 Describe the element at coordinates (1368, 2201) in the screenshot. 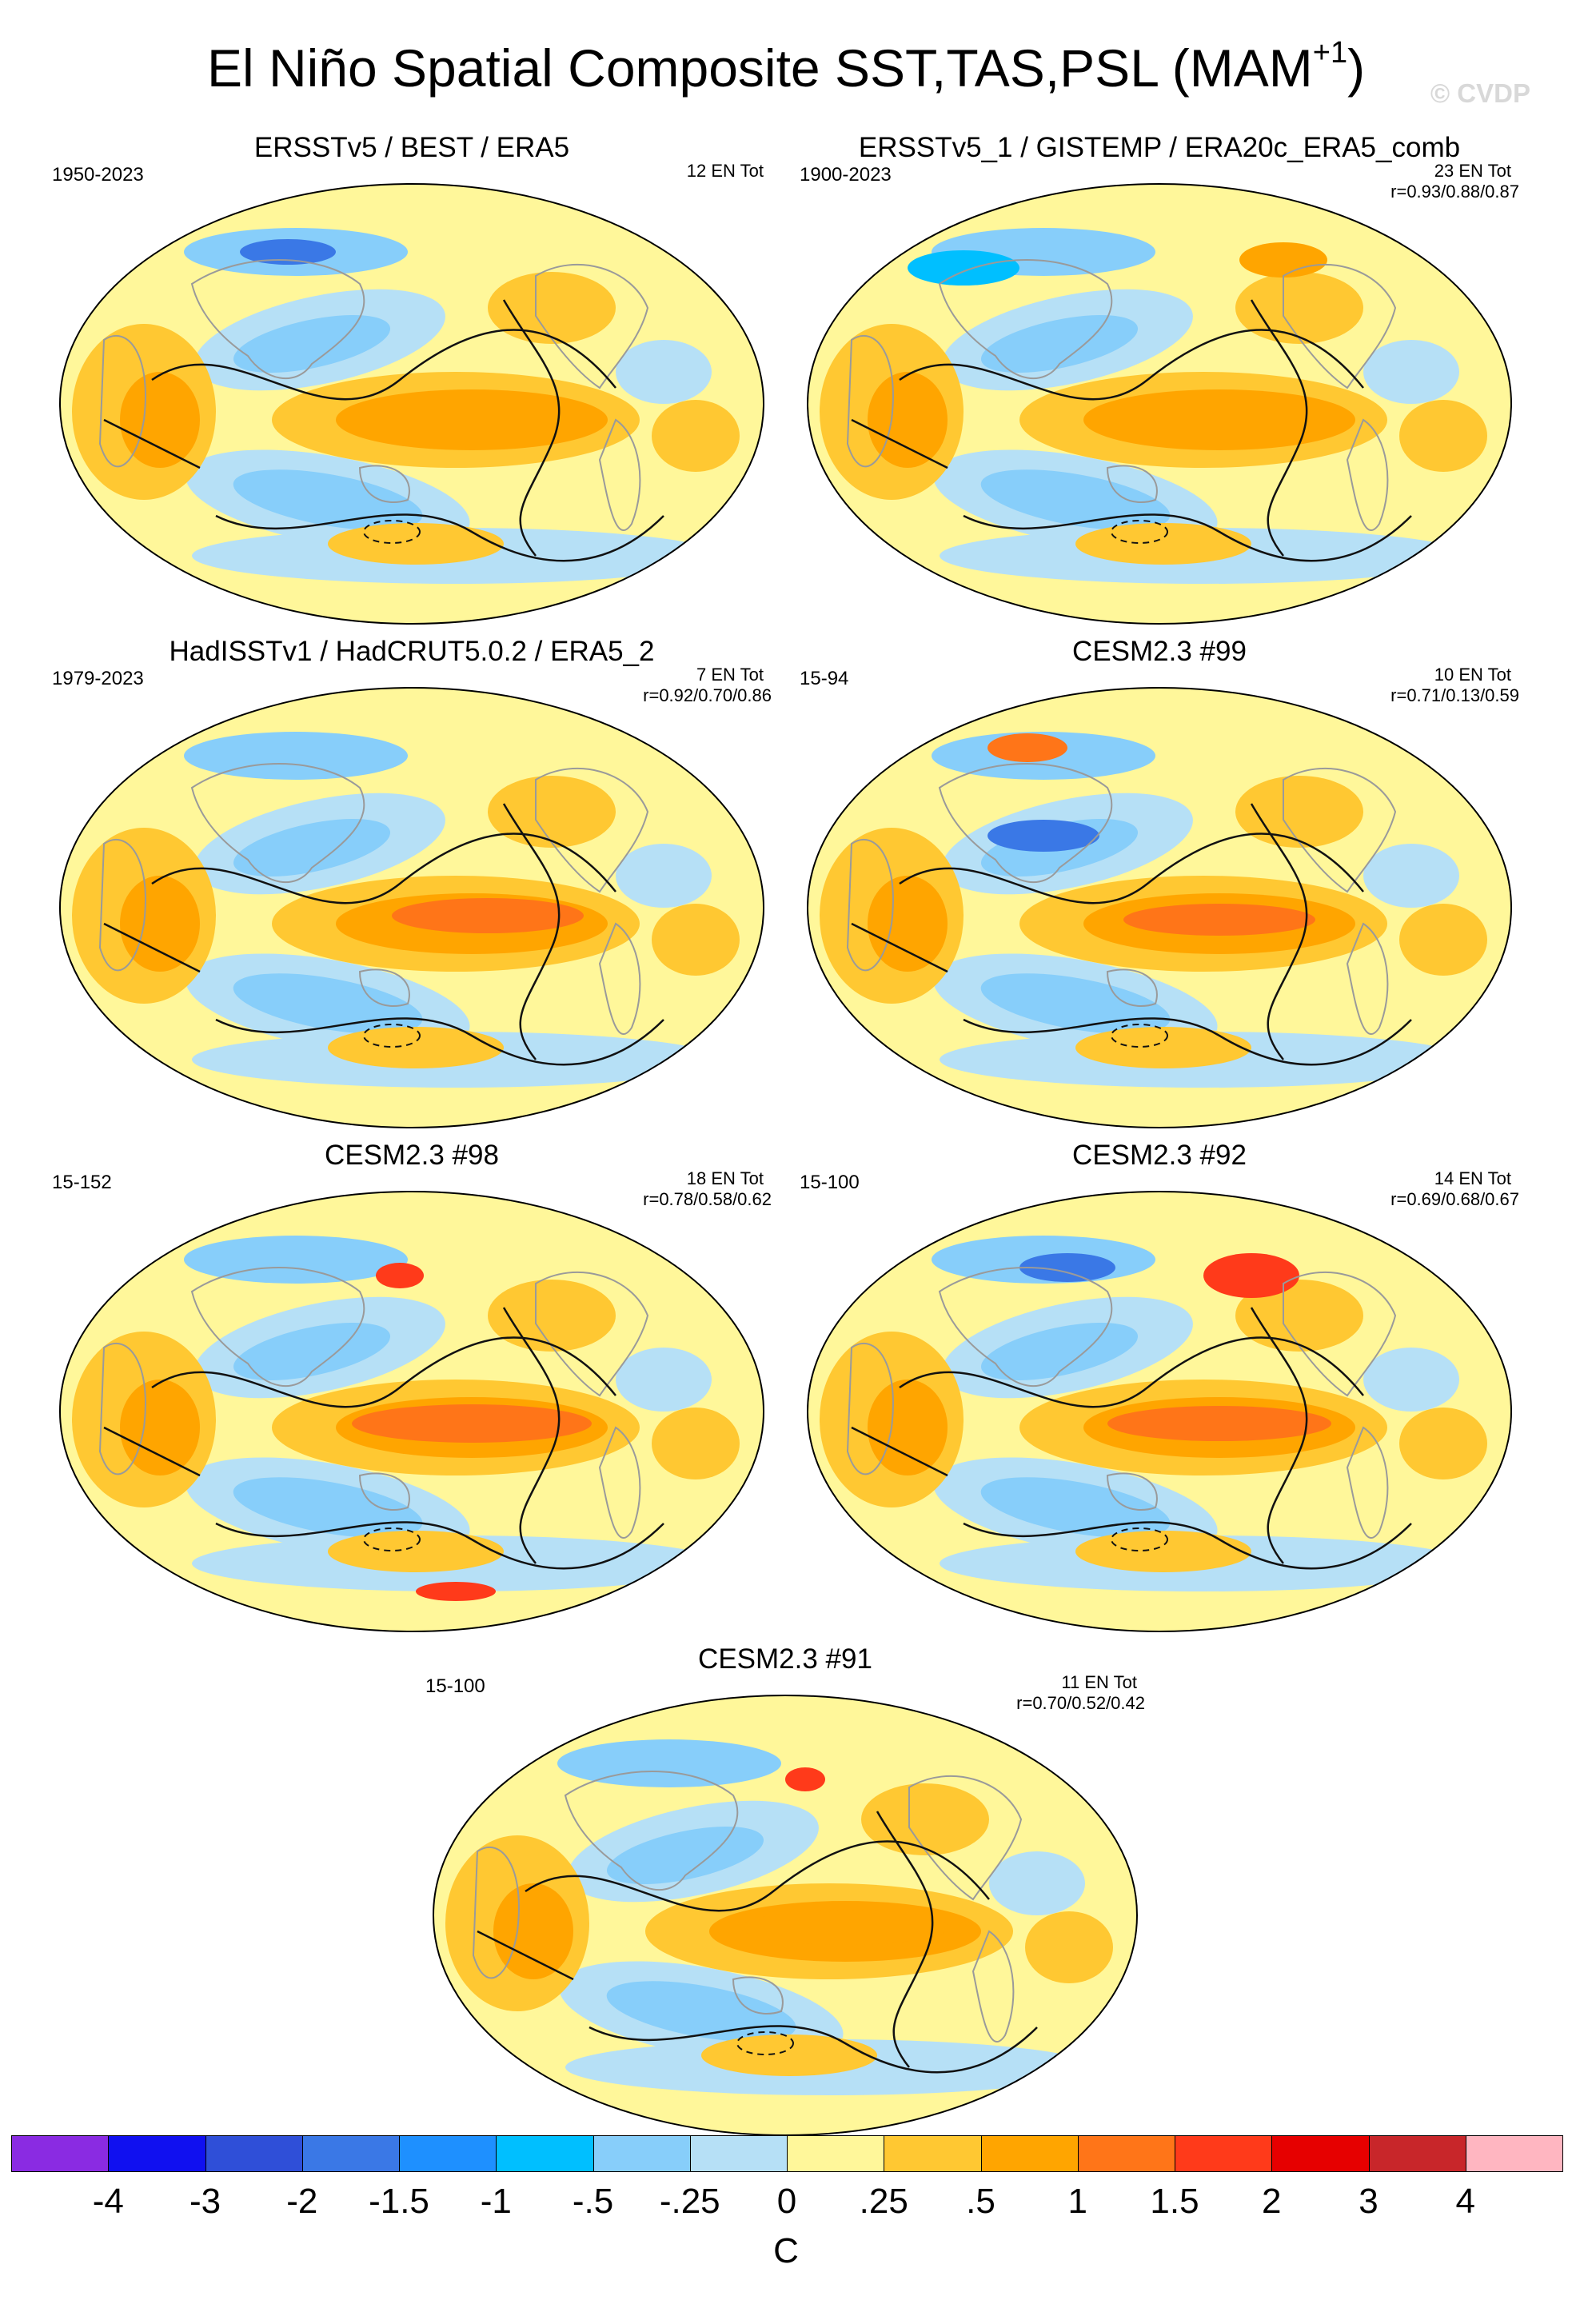

I see `colorbar-tick-label: 3` at that location.